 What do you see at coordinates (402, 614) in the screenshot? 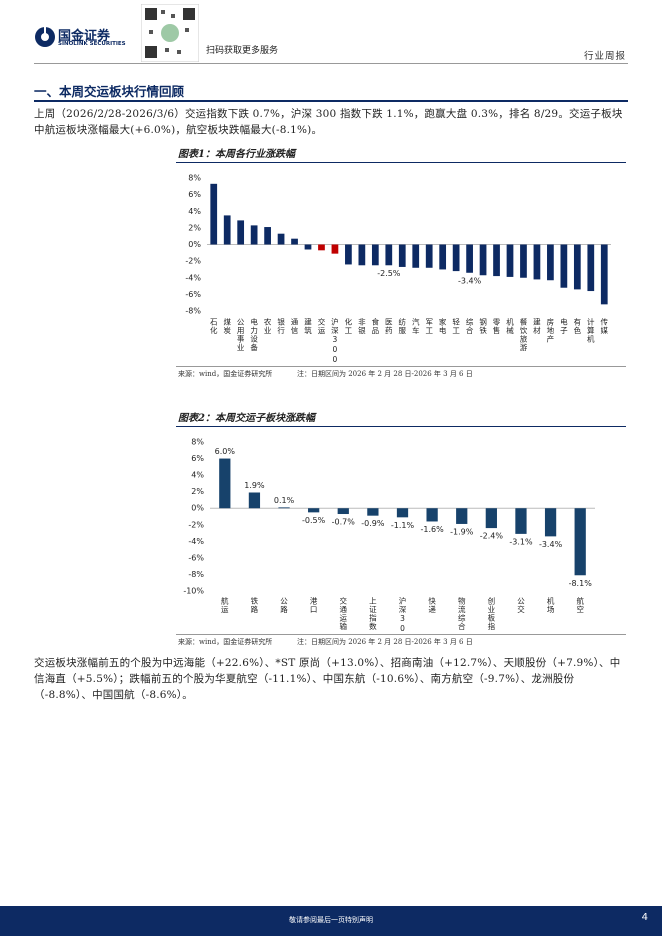
I see `x-tick-label: 沪深300` at bounding box center [402, 614].